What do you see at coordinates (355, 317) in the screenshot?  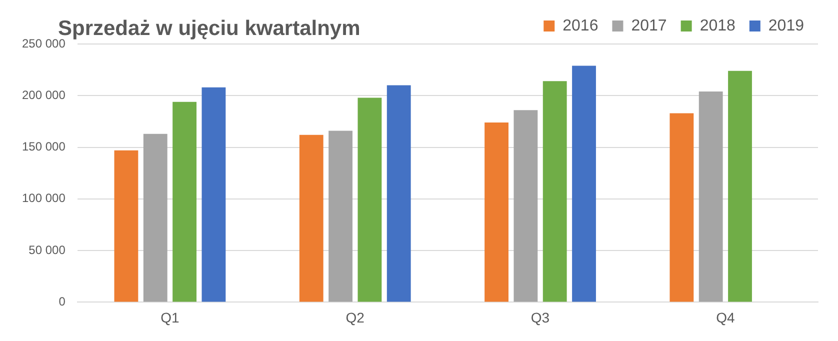 I see `x-tick-label: Q2` at bounding box center [355, 317].